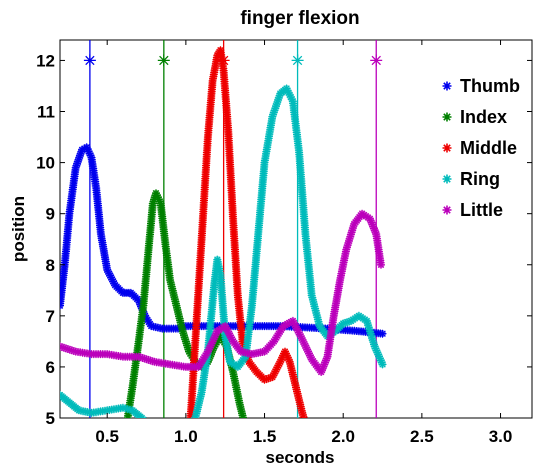  I want to click on y-tick-label: 12, so click(45, 60).